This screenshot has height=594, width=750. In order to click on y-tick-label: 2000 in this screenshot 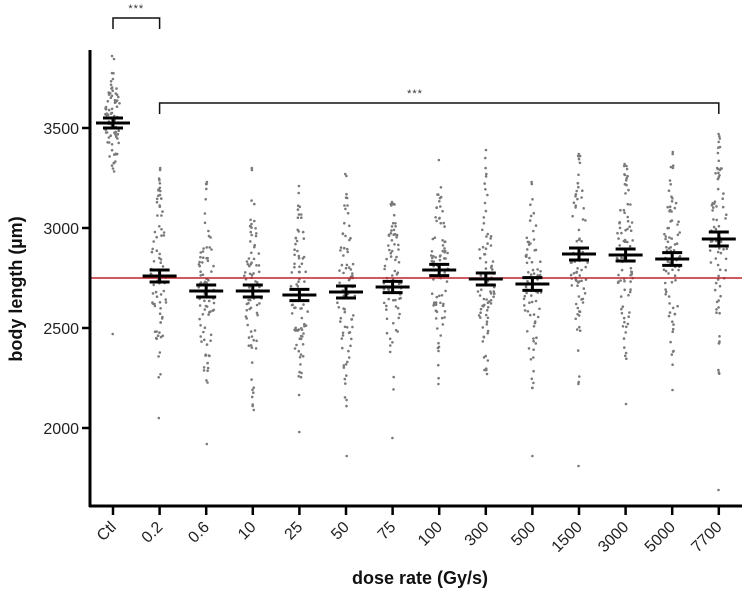, I will do `click(61, 429)`.